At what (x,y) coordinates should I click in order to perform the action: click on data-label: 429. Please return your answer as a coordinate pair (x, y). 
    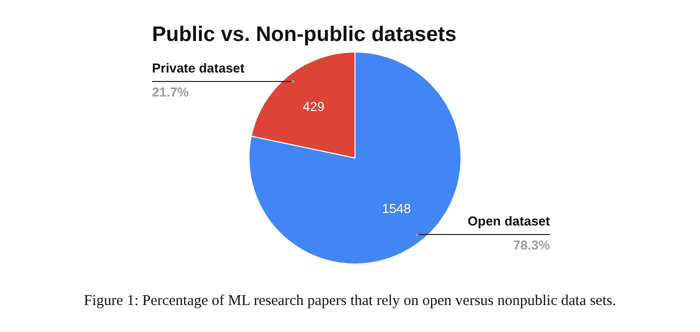
    Looking at the image, I should click on (313, 106).